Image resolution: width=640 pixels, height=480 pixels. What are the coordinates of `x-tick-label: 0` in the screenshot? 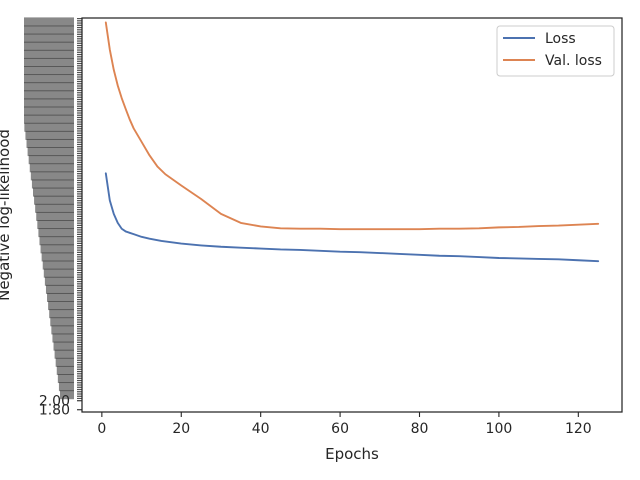 It's located at (101, 429).